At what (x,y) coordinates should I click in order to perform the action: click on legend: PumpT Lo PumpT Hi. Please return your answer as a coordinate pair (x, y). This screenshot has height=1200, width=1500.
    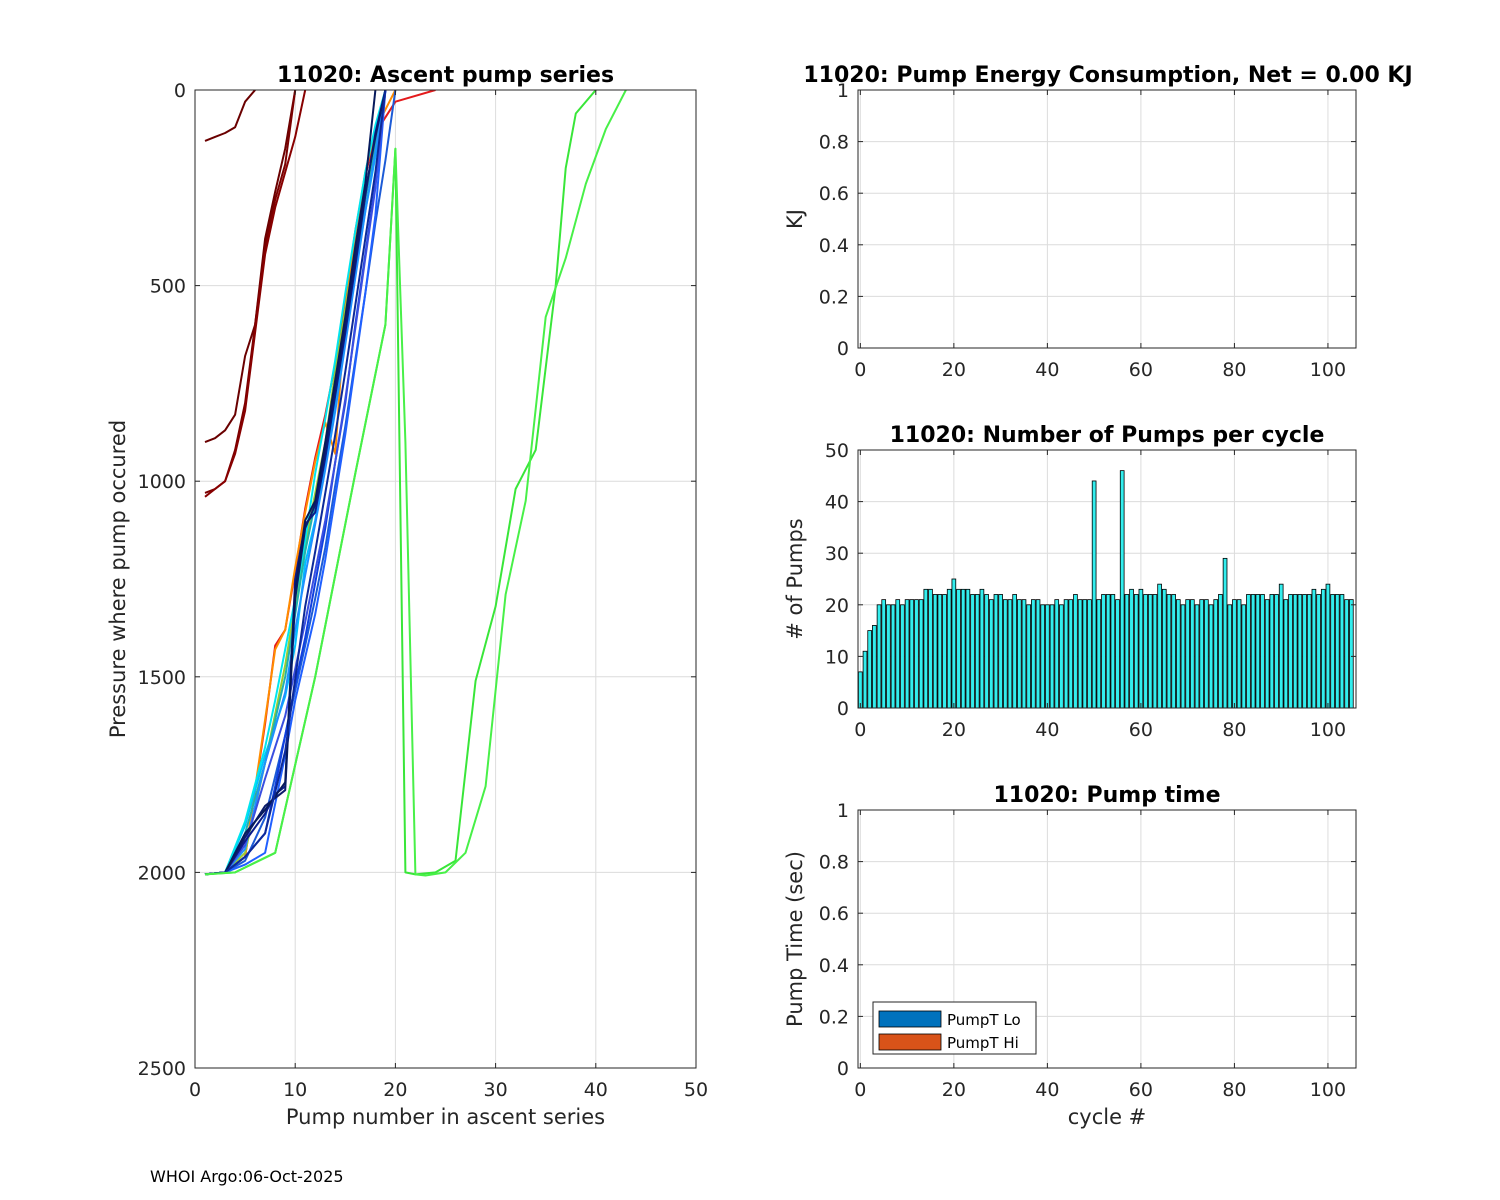
    Looking at the image, I should click on (954, 1028).